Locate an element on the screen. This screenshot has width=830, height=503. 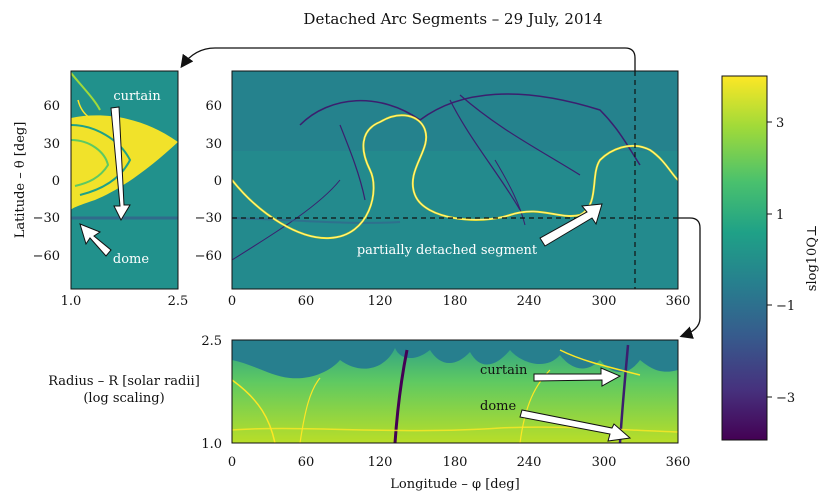
bottom-xtick: 120 is located at coordinates (380, 462).